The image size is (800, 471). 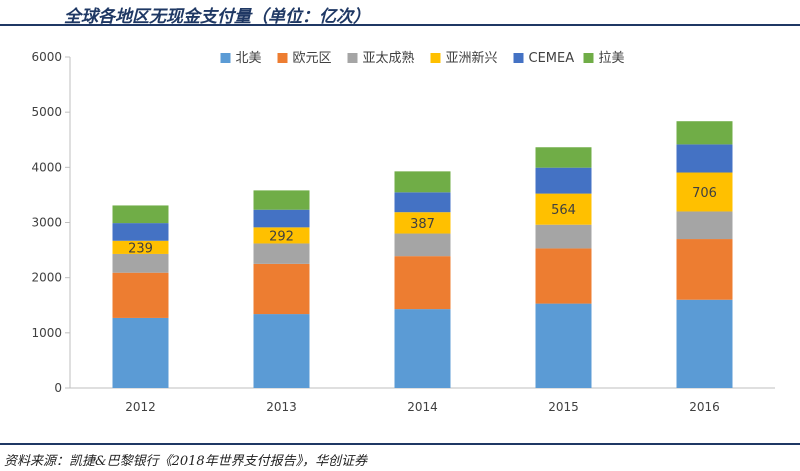 I want to click on x-tick-label: 2012, so click(x=140, y=407).